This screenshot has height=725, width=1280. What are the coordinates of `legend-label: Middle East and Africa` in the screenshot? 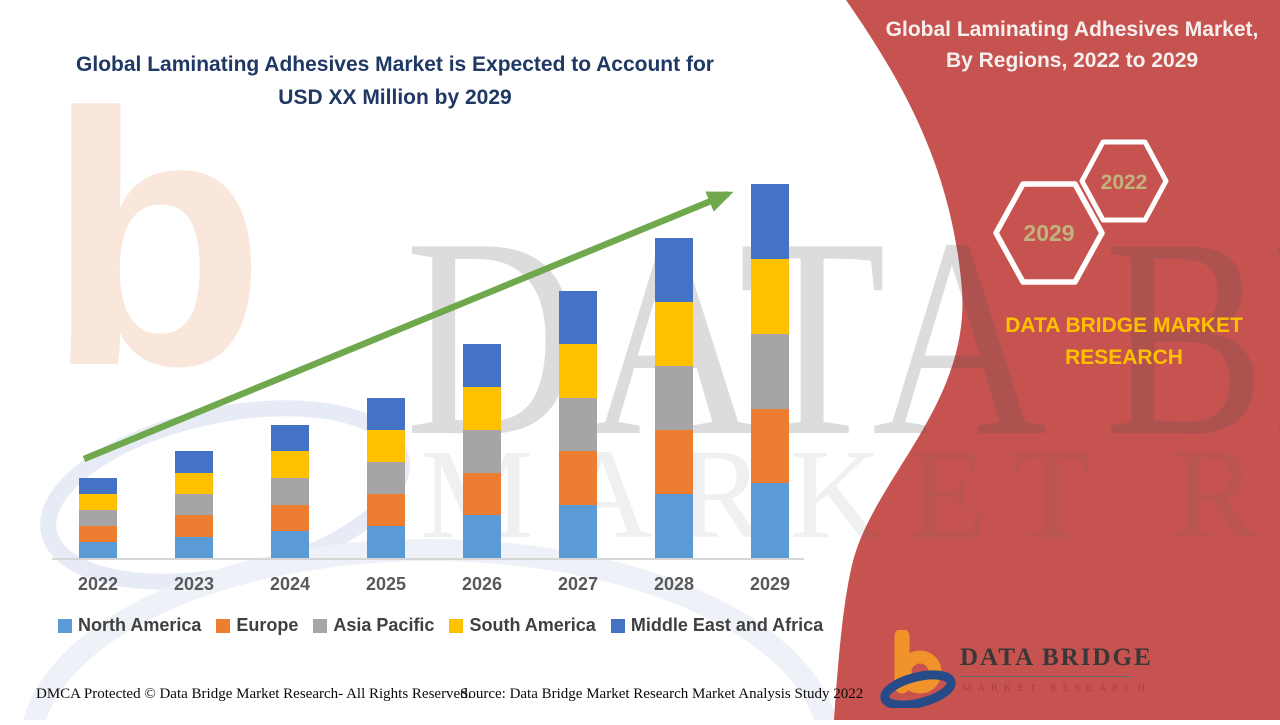 It's located at (727, 625).